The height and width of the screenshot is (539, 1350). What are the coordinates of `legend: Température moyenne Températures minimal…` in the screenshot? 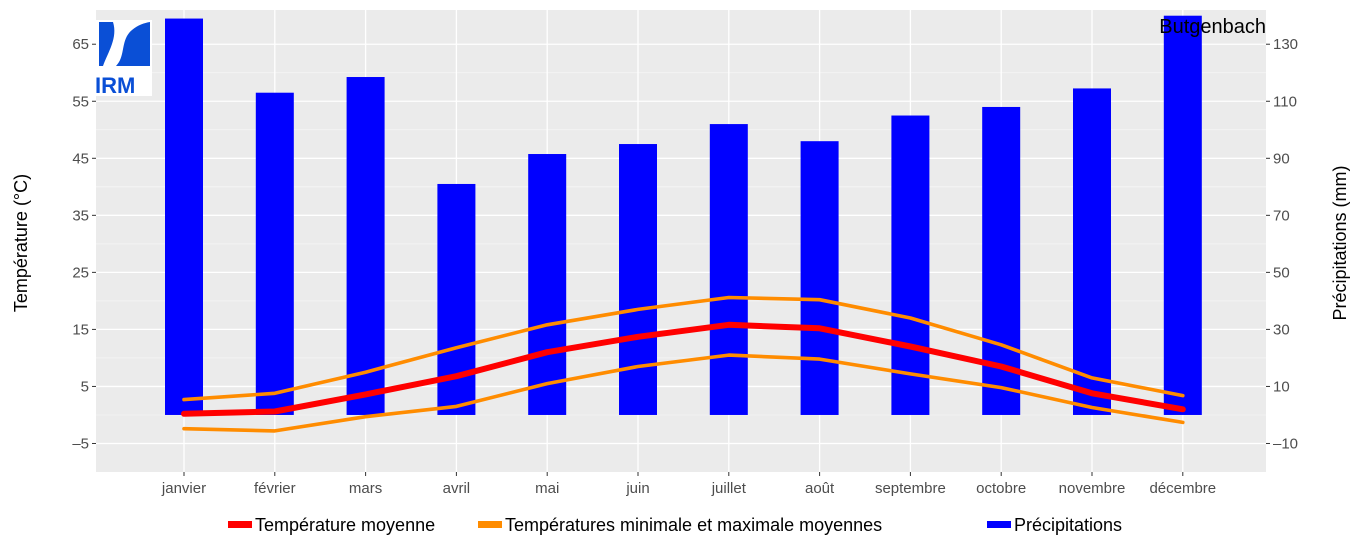 It's located at (675, 525).